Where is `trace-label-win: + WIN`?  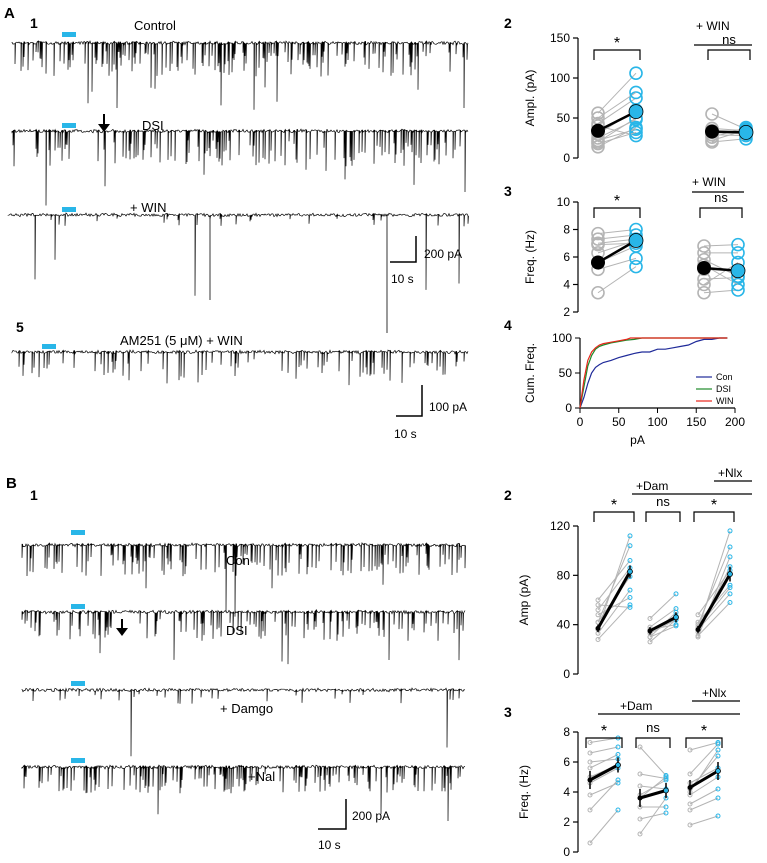 trace-label-win: + WIN is located at coordinates (148, 207).